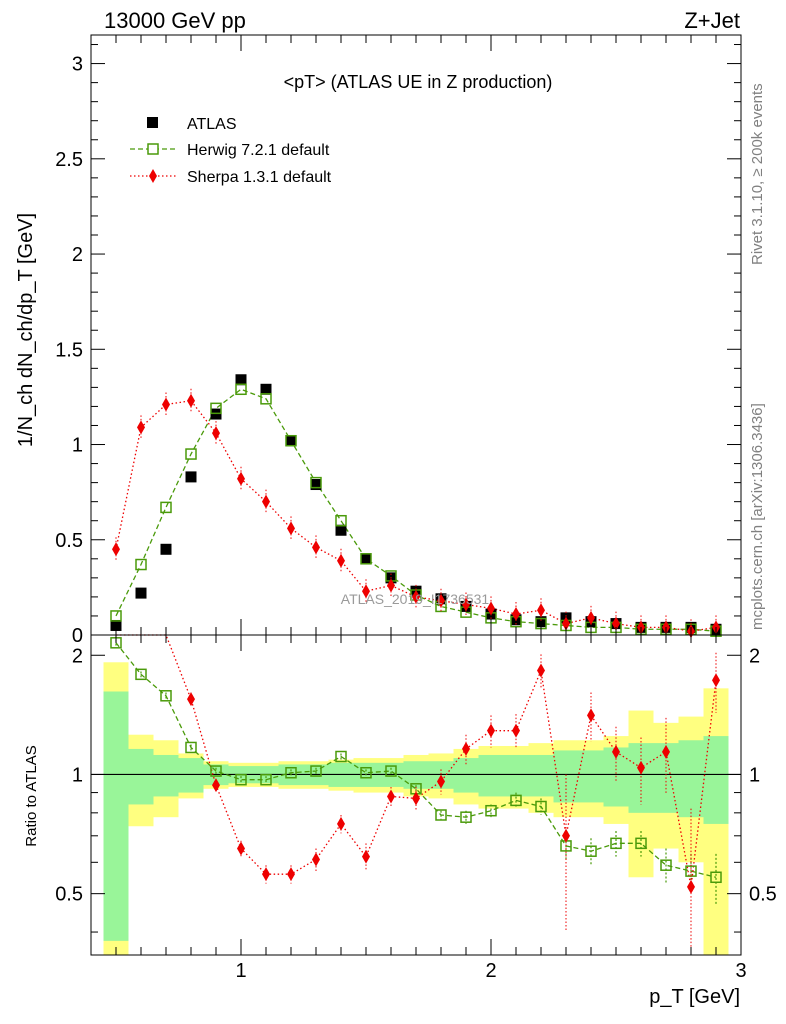  I want to click on main-y-tick-label: 1, so click(77, 446).